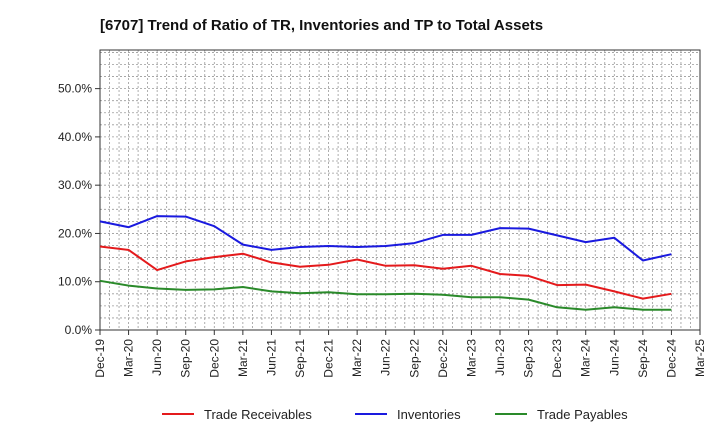 This screenshot has width=720, height=440. Describe the element at coordinates (75, 137) in the screenshot. I see `y-tick-label: 40.0%` at that location.